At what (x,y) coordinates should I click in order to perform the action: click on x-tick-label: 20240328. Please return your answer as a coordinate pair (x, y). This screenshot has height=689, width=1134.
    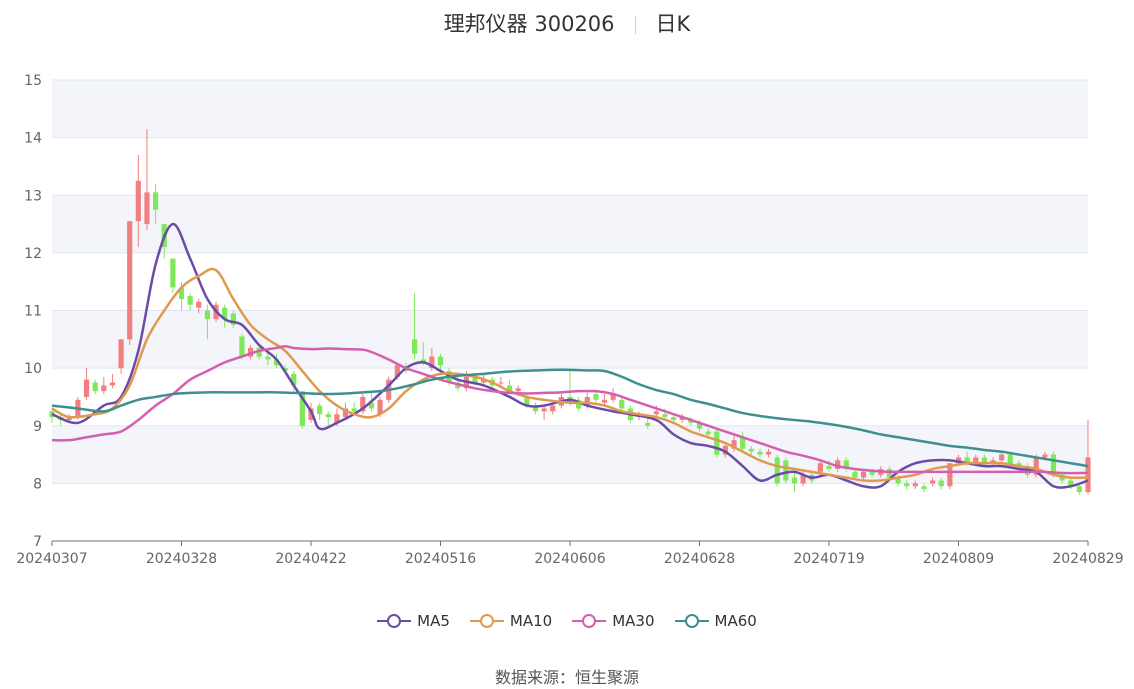
    Looking at the image, I should click on (181, 559).